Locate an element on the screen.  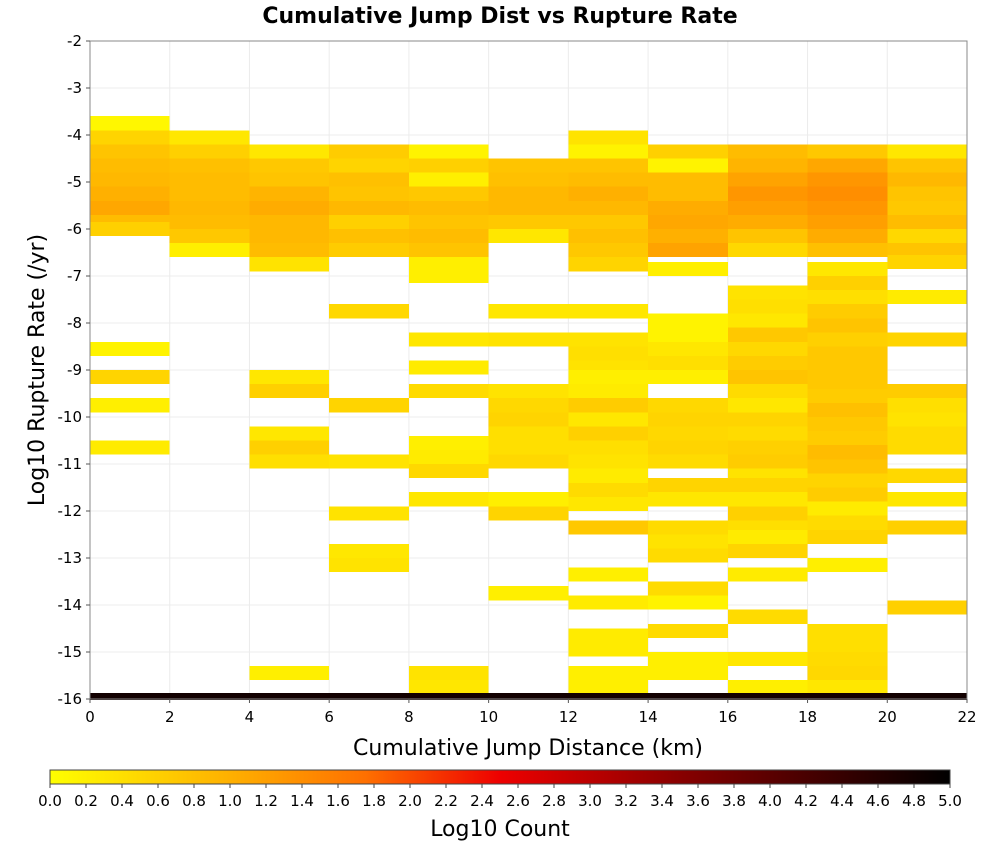
colorbar-tick-label: 0.4 is located at coordinates (122, 801).